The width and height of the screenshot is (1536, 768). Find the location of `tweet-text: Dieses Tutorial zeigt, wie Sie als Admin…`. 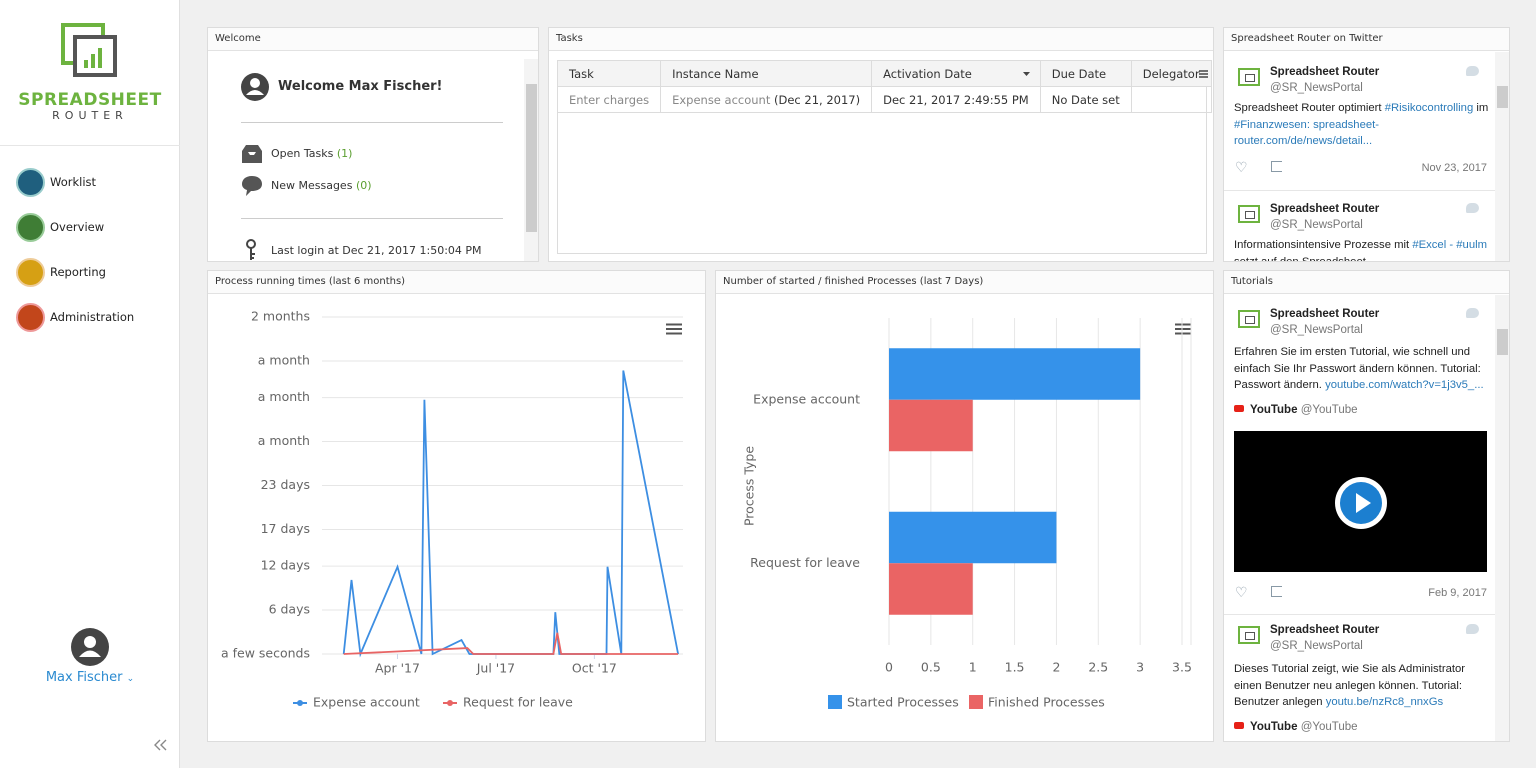

tweet-text: Dieses Tutorial zeigt, wie Sie als Admin… is located at coordinates (1362, 686).